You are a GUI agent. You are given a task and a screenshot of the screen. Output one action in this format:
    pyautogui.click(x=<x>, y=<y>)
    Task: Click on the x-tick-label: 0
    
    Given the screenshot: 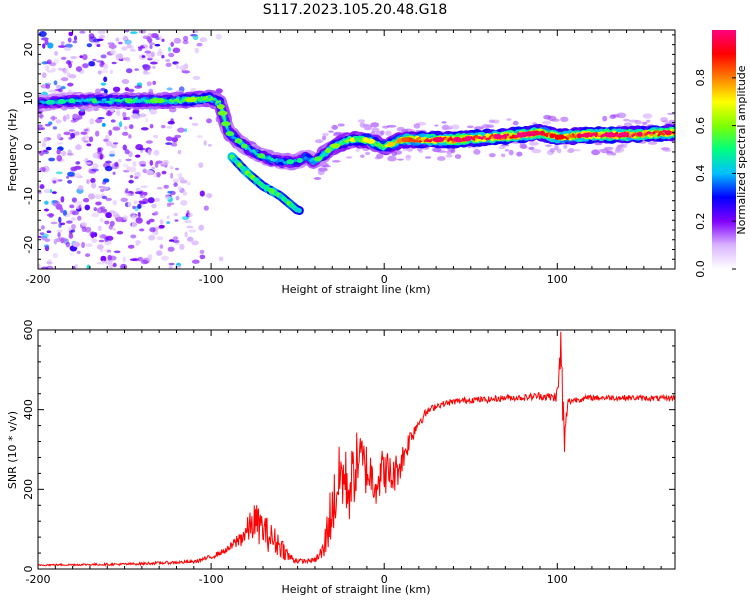 What is the action you would take?
    pyautogui.click(x=384, y=279)
    